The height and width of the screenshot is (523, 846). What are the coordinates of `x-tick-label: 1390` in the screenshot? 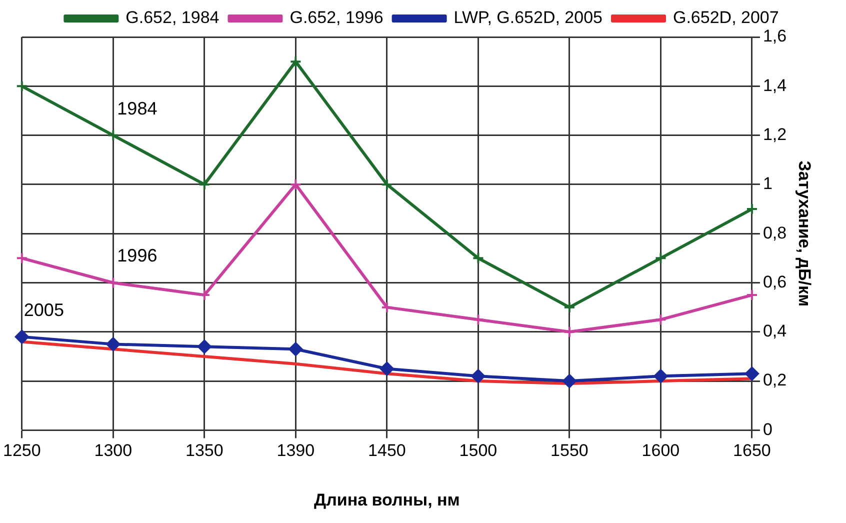 It's located at (295, 450).